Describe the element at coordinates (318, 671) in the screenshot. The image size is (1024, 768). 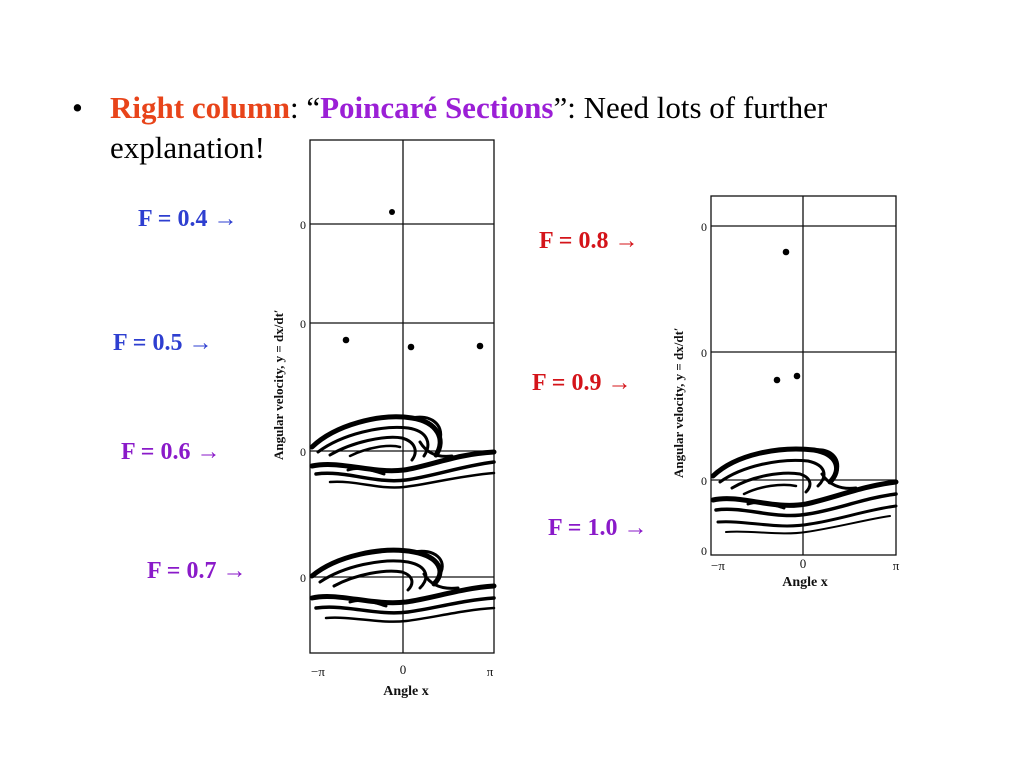
I see `left-xtick-minus-pi: −π` at that location.